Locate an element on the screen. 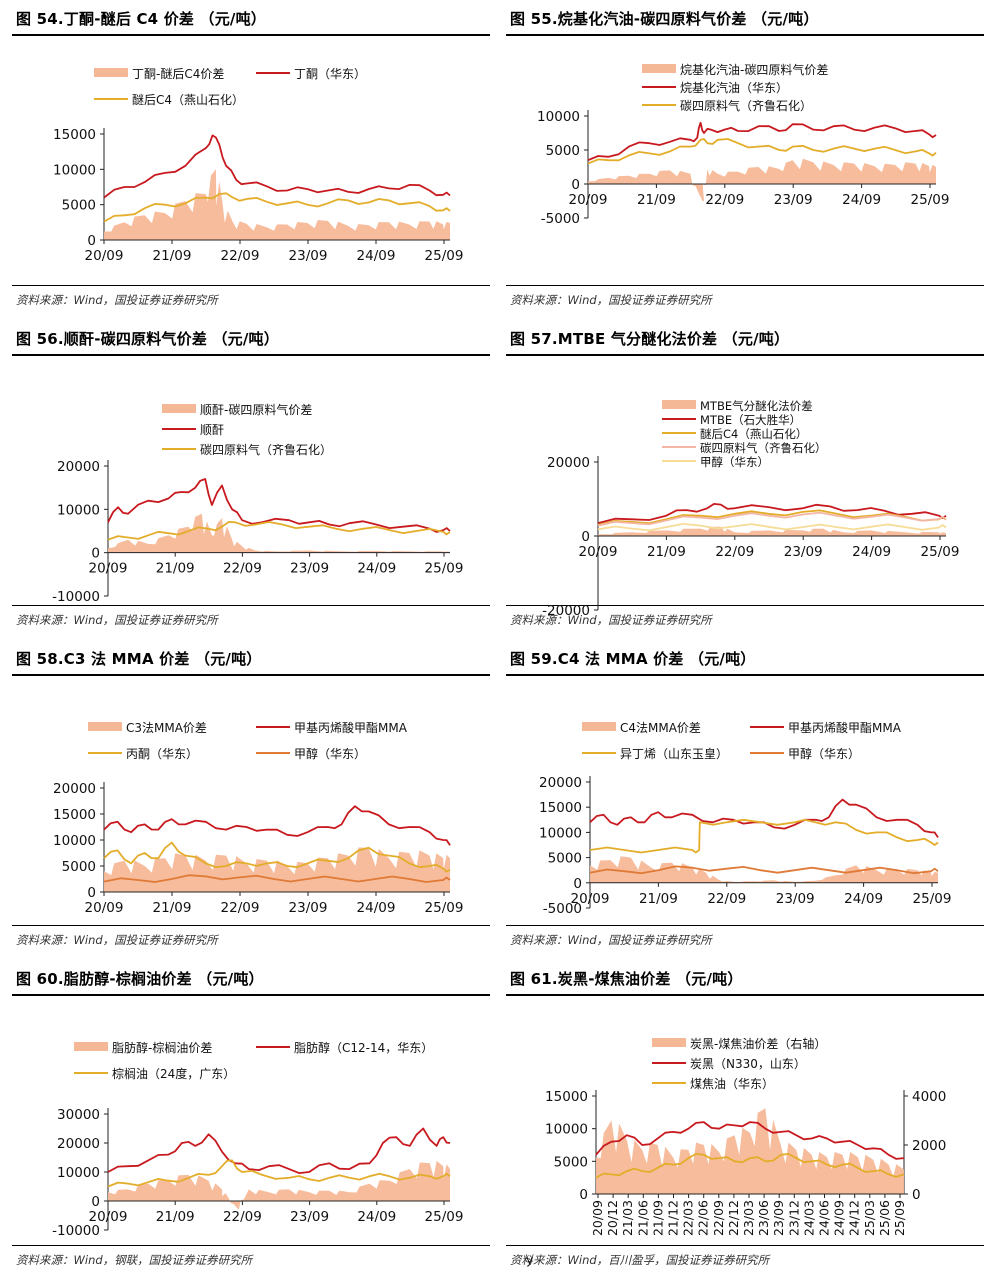 Image resolution: width=1004 pixels, height=1278 pixels. y-tick-label: -20000 is located at coordinates (566, 611).